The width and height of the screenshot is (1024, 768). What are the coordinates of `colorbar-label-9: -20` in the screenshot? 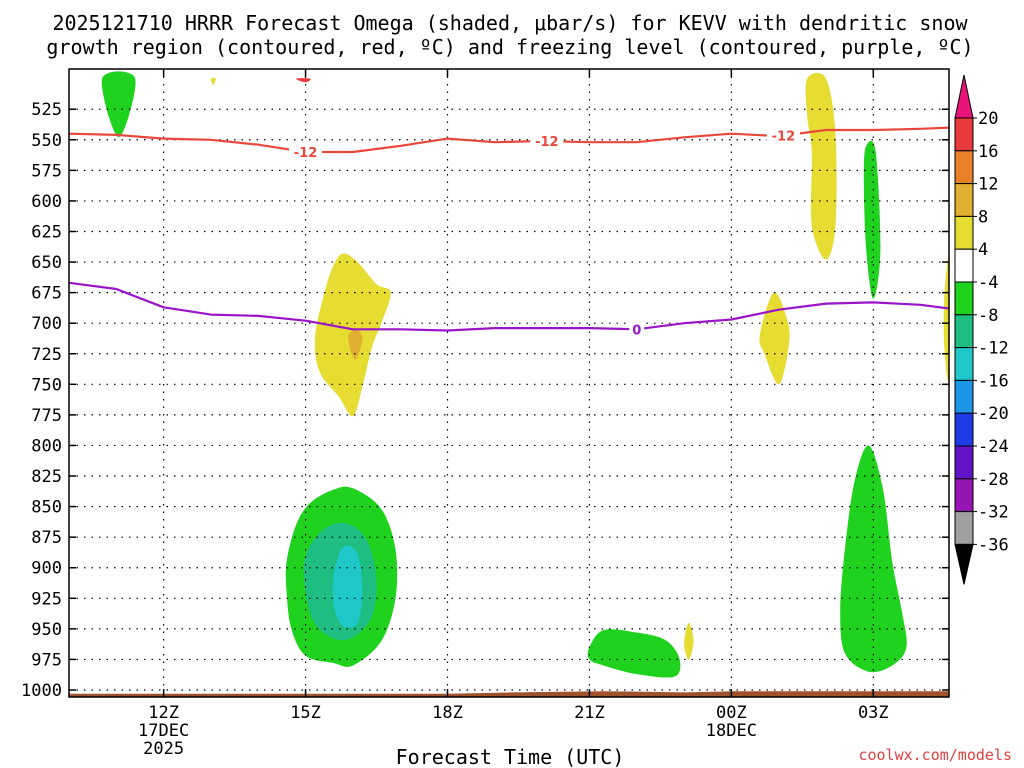 It's located at (993, 414).